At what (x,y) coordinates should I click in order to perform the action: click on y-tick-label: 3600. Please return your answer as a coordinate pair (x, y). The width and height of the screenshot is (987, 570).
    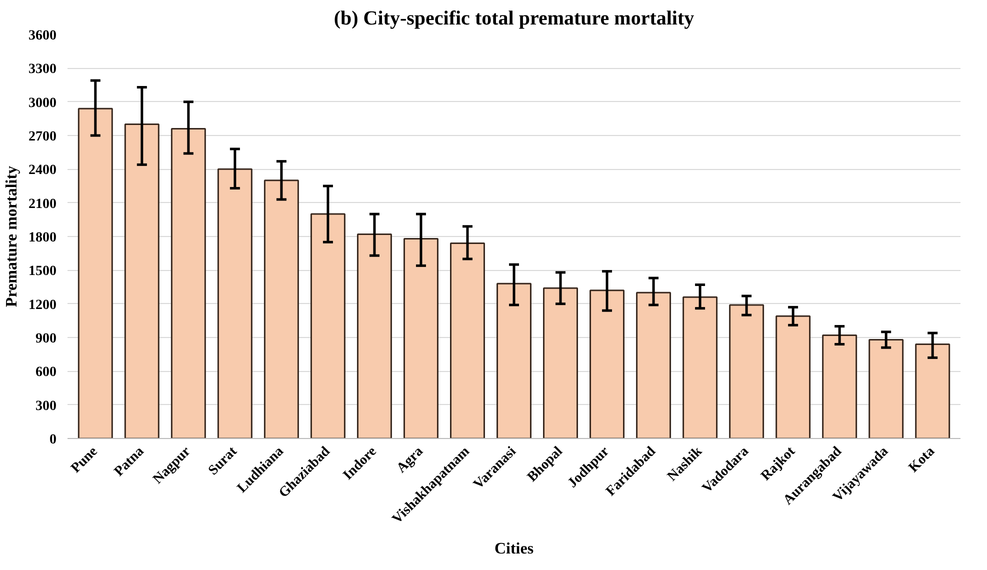
    Looking at the image, I should click on (42, 36).